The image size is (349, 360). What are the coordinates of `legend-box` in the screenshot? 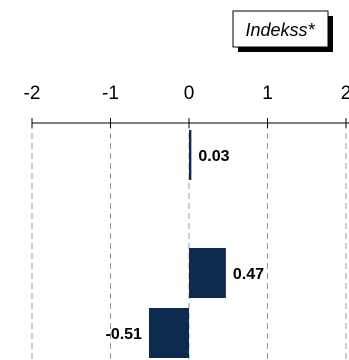 It's located at (280, 29).